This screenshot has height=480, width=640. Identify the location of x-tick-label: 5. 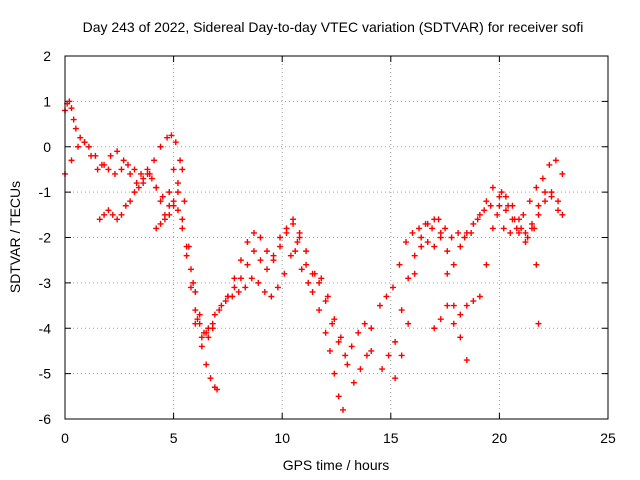
(174, 438).